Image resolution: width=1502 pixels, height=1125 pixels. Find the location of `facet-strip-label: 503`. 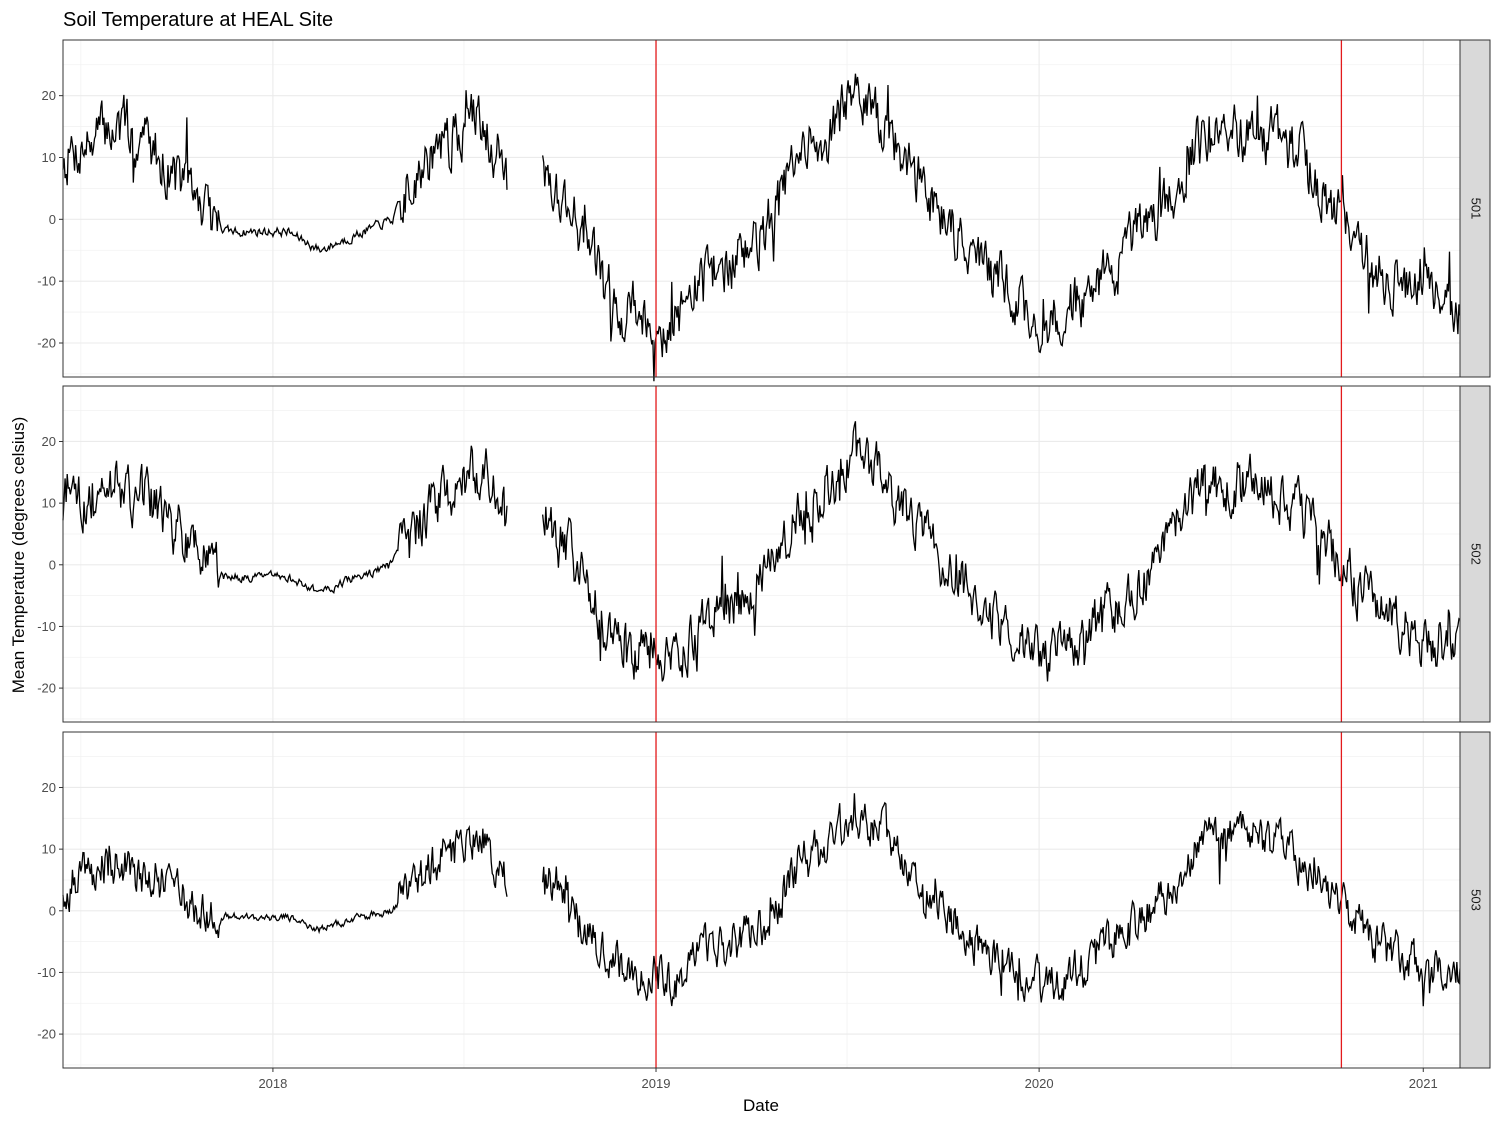

facet-strip-label: 503 is located at coordinates (1476, 900).